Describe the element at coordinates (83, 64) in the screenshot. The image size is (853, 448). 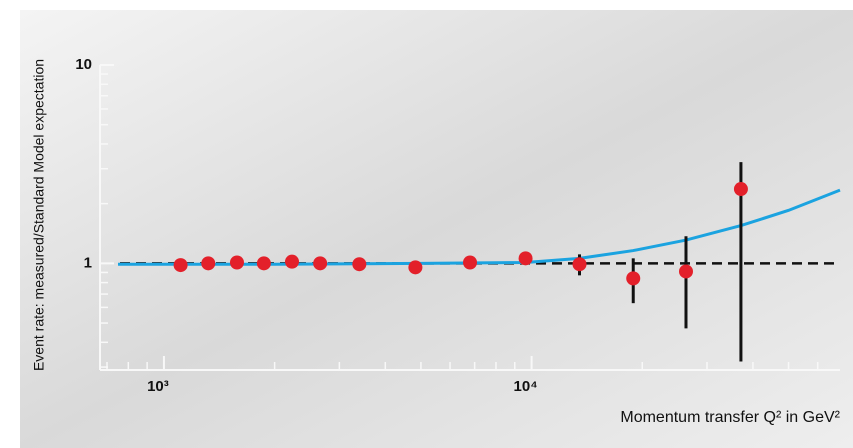
I see `y-tick-label: 10` at that location.